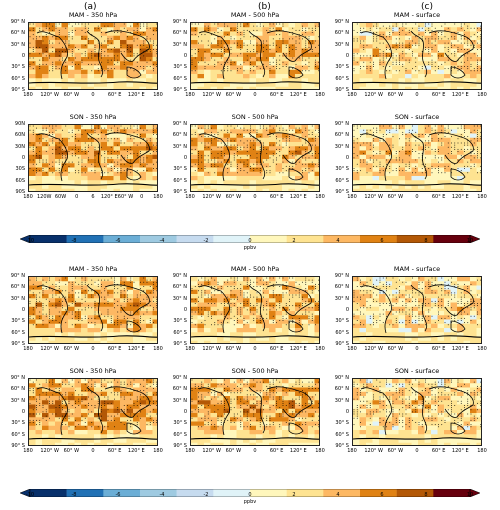 This screenshot has width=500, height=510. What do you see at coordinates (255, 158) in the screenshot?
I see `map-panel` at bounding box center [255, 158].